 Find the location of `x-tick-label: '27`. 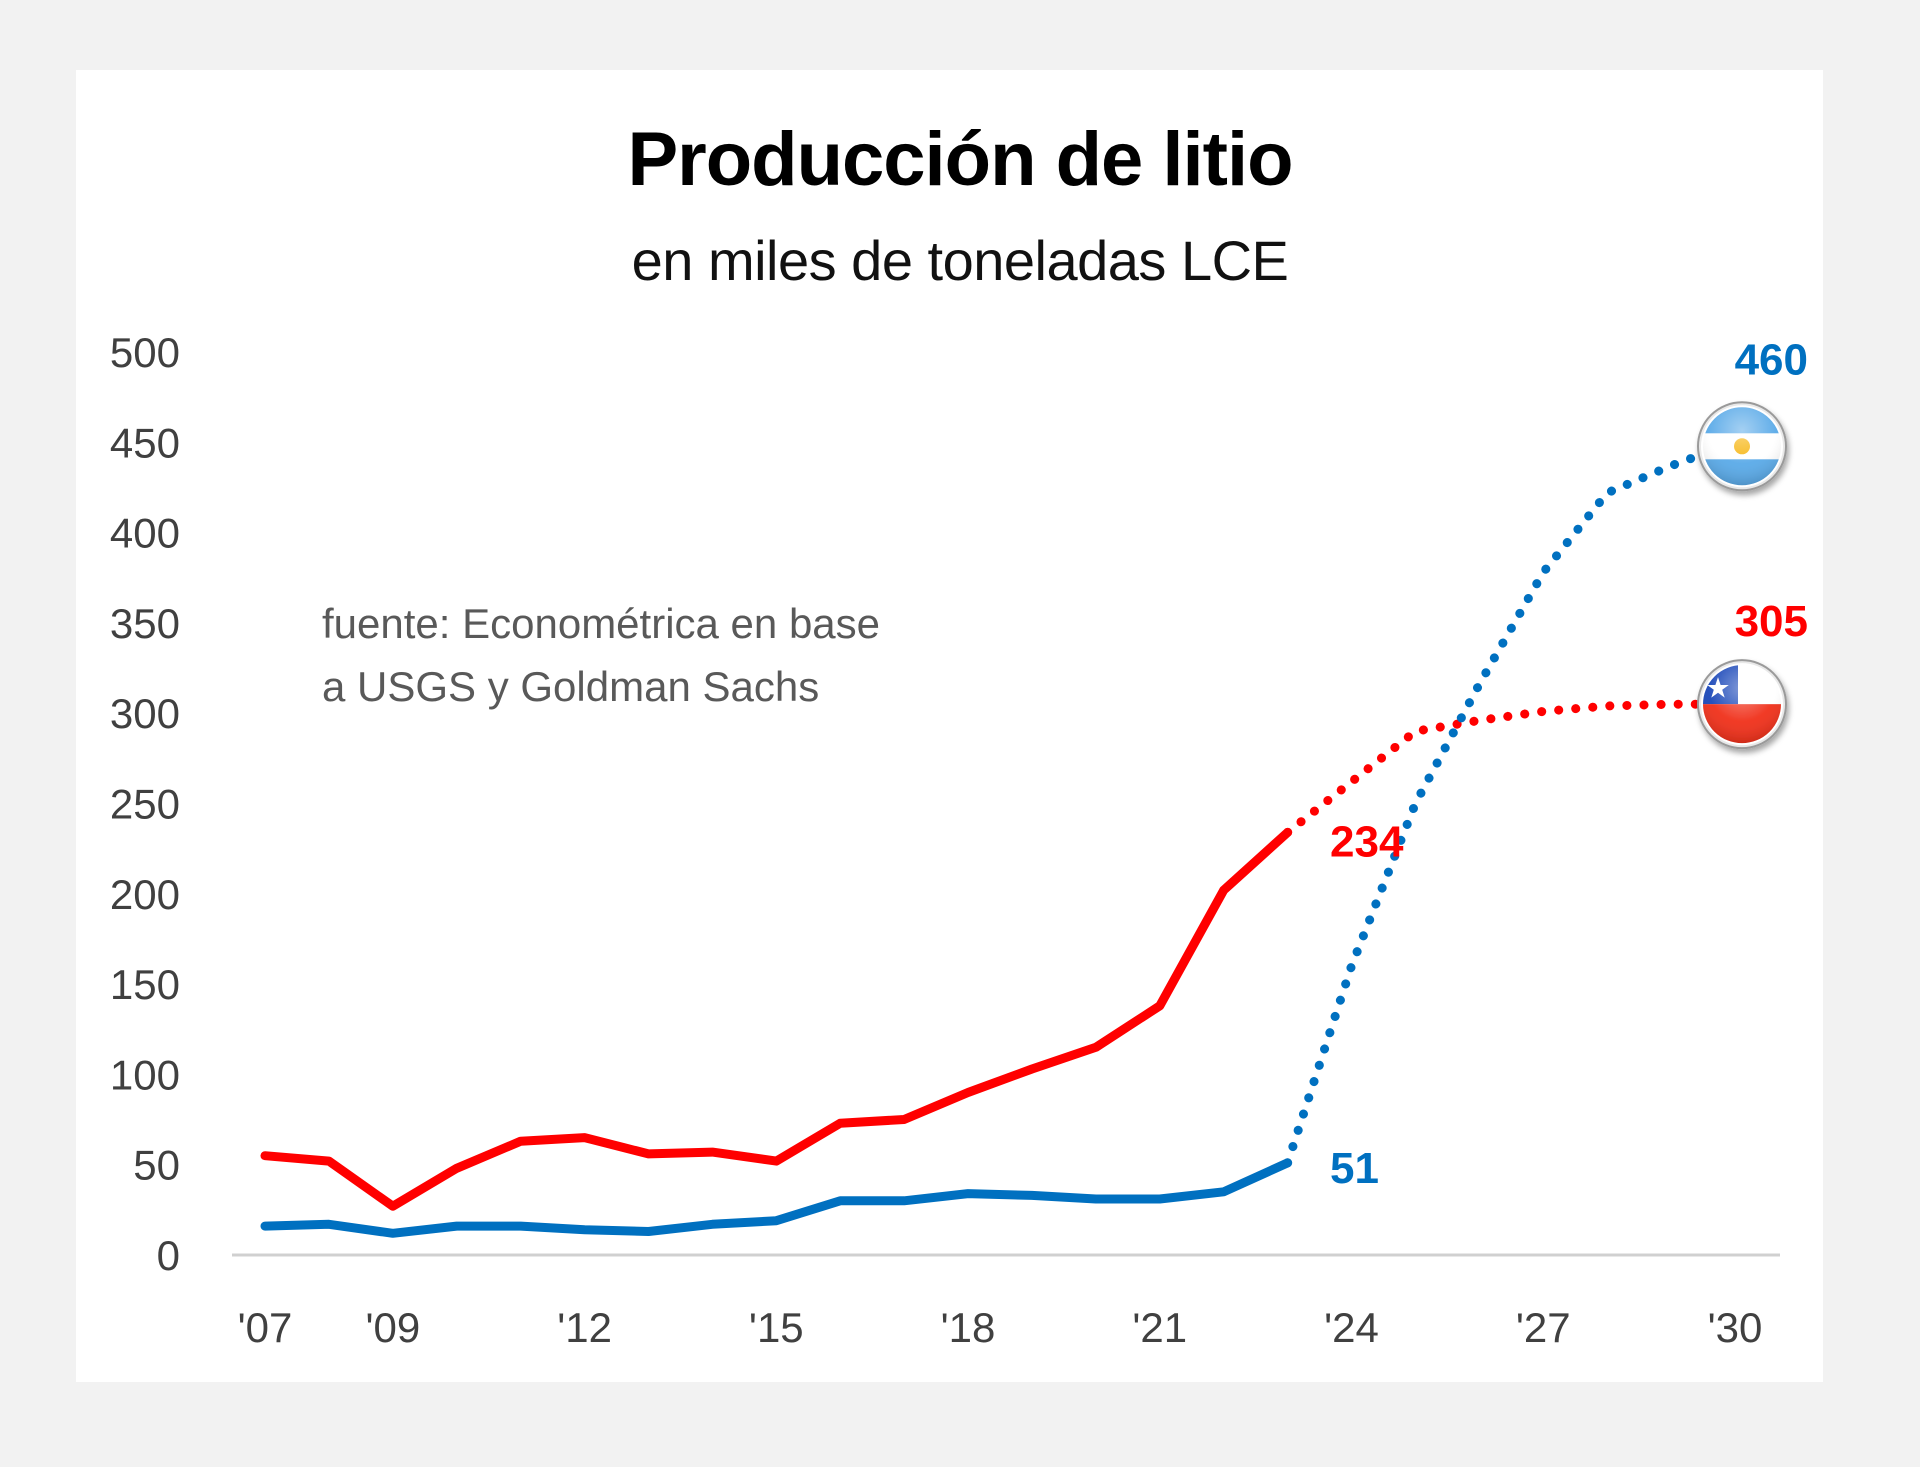

x-tick-label: '27 is located at coordinates (1543, 1327).